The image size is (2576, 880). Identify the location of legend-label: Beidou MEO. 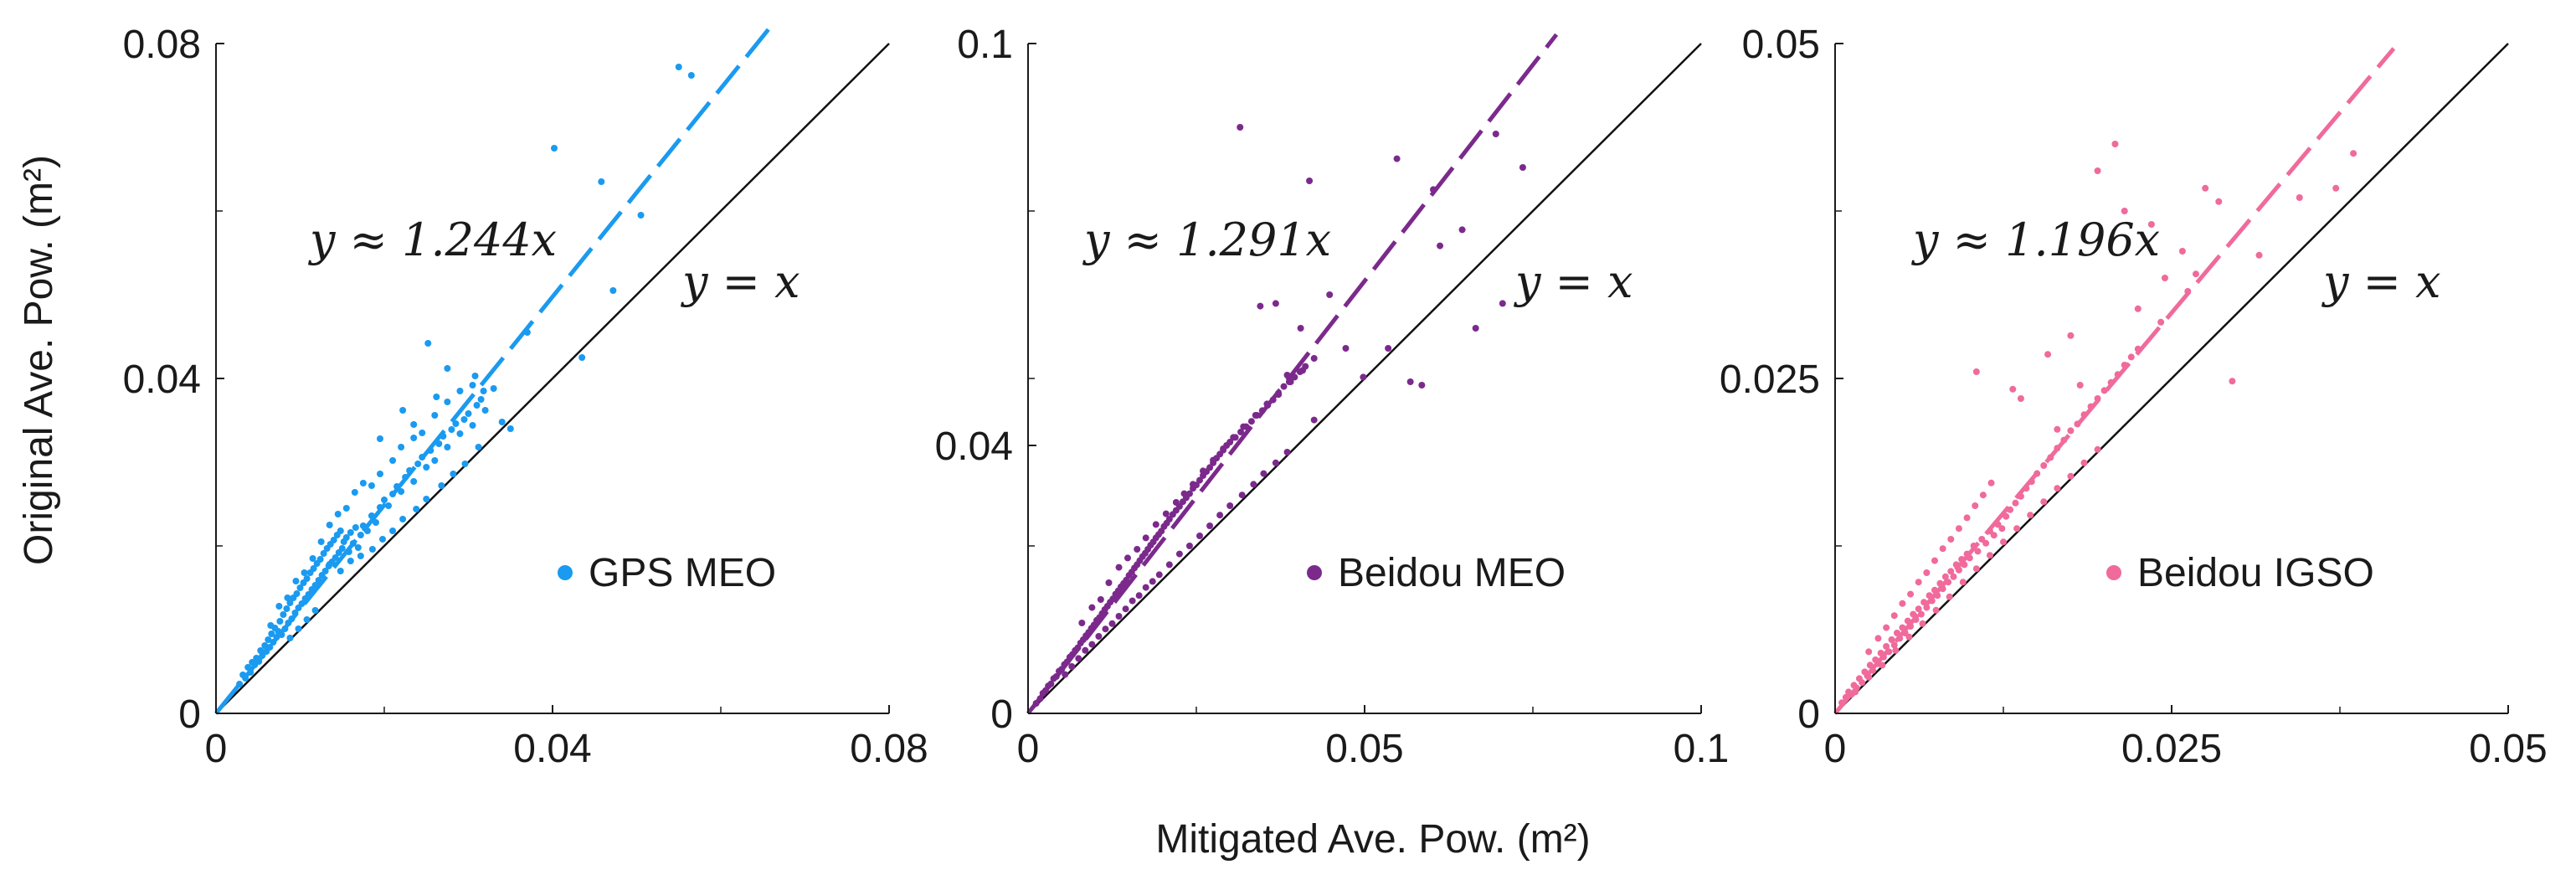
(1452, 573).